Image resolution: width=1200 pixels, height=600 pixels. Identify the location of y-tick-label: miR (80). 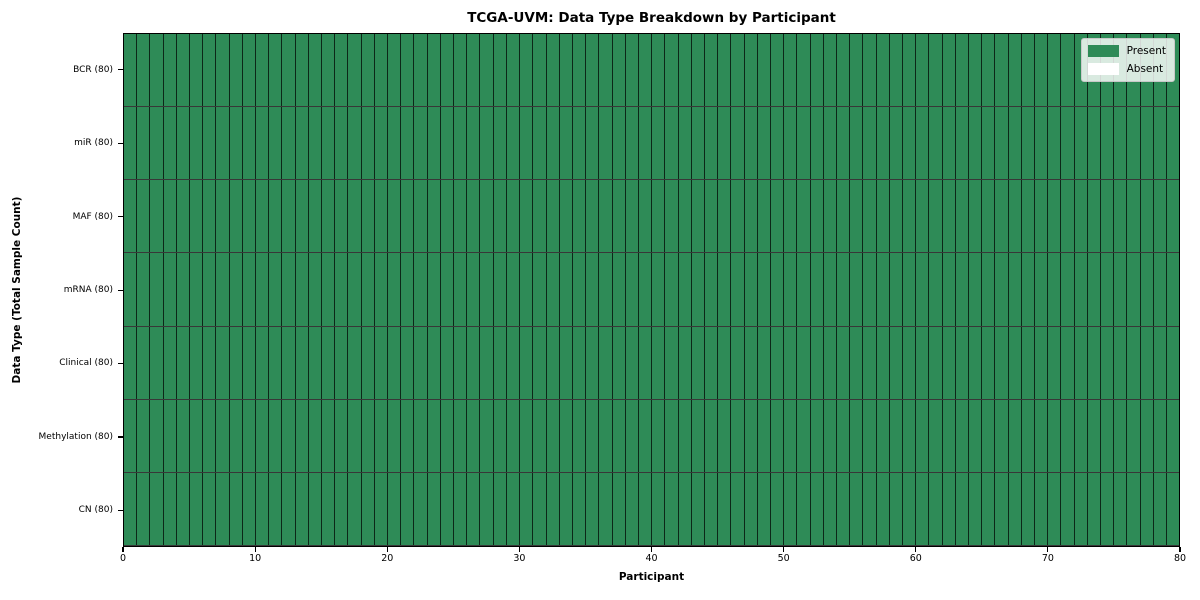
(93, 143).